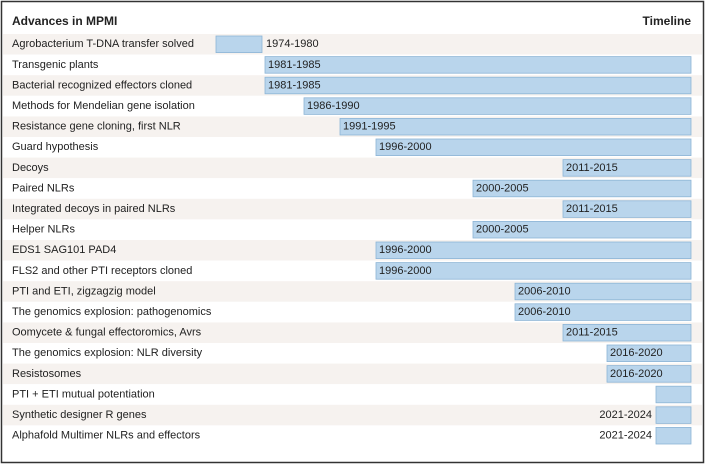 This screenshot has width=705, height=469. I want to click on row-label: Decoys, so click(30, 168).